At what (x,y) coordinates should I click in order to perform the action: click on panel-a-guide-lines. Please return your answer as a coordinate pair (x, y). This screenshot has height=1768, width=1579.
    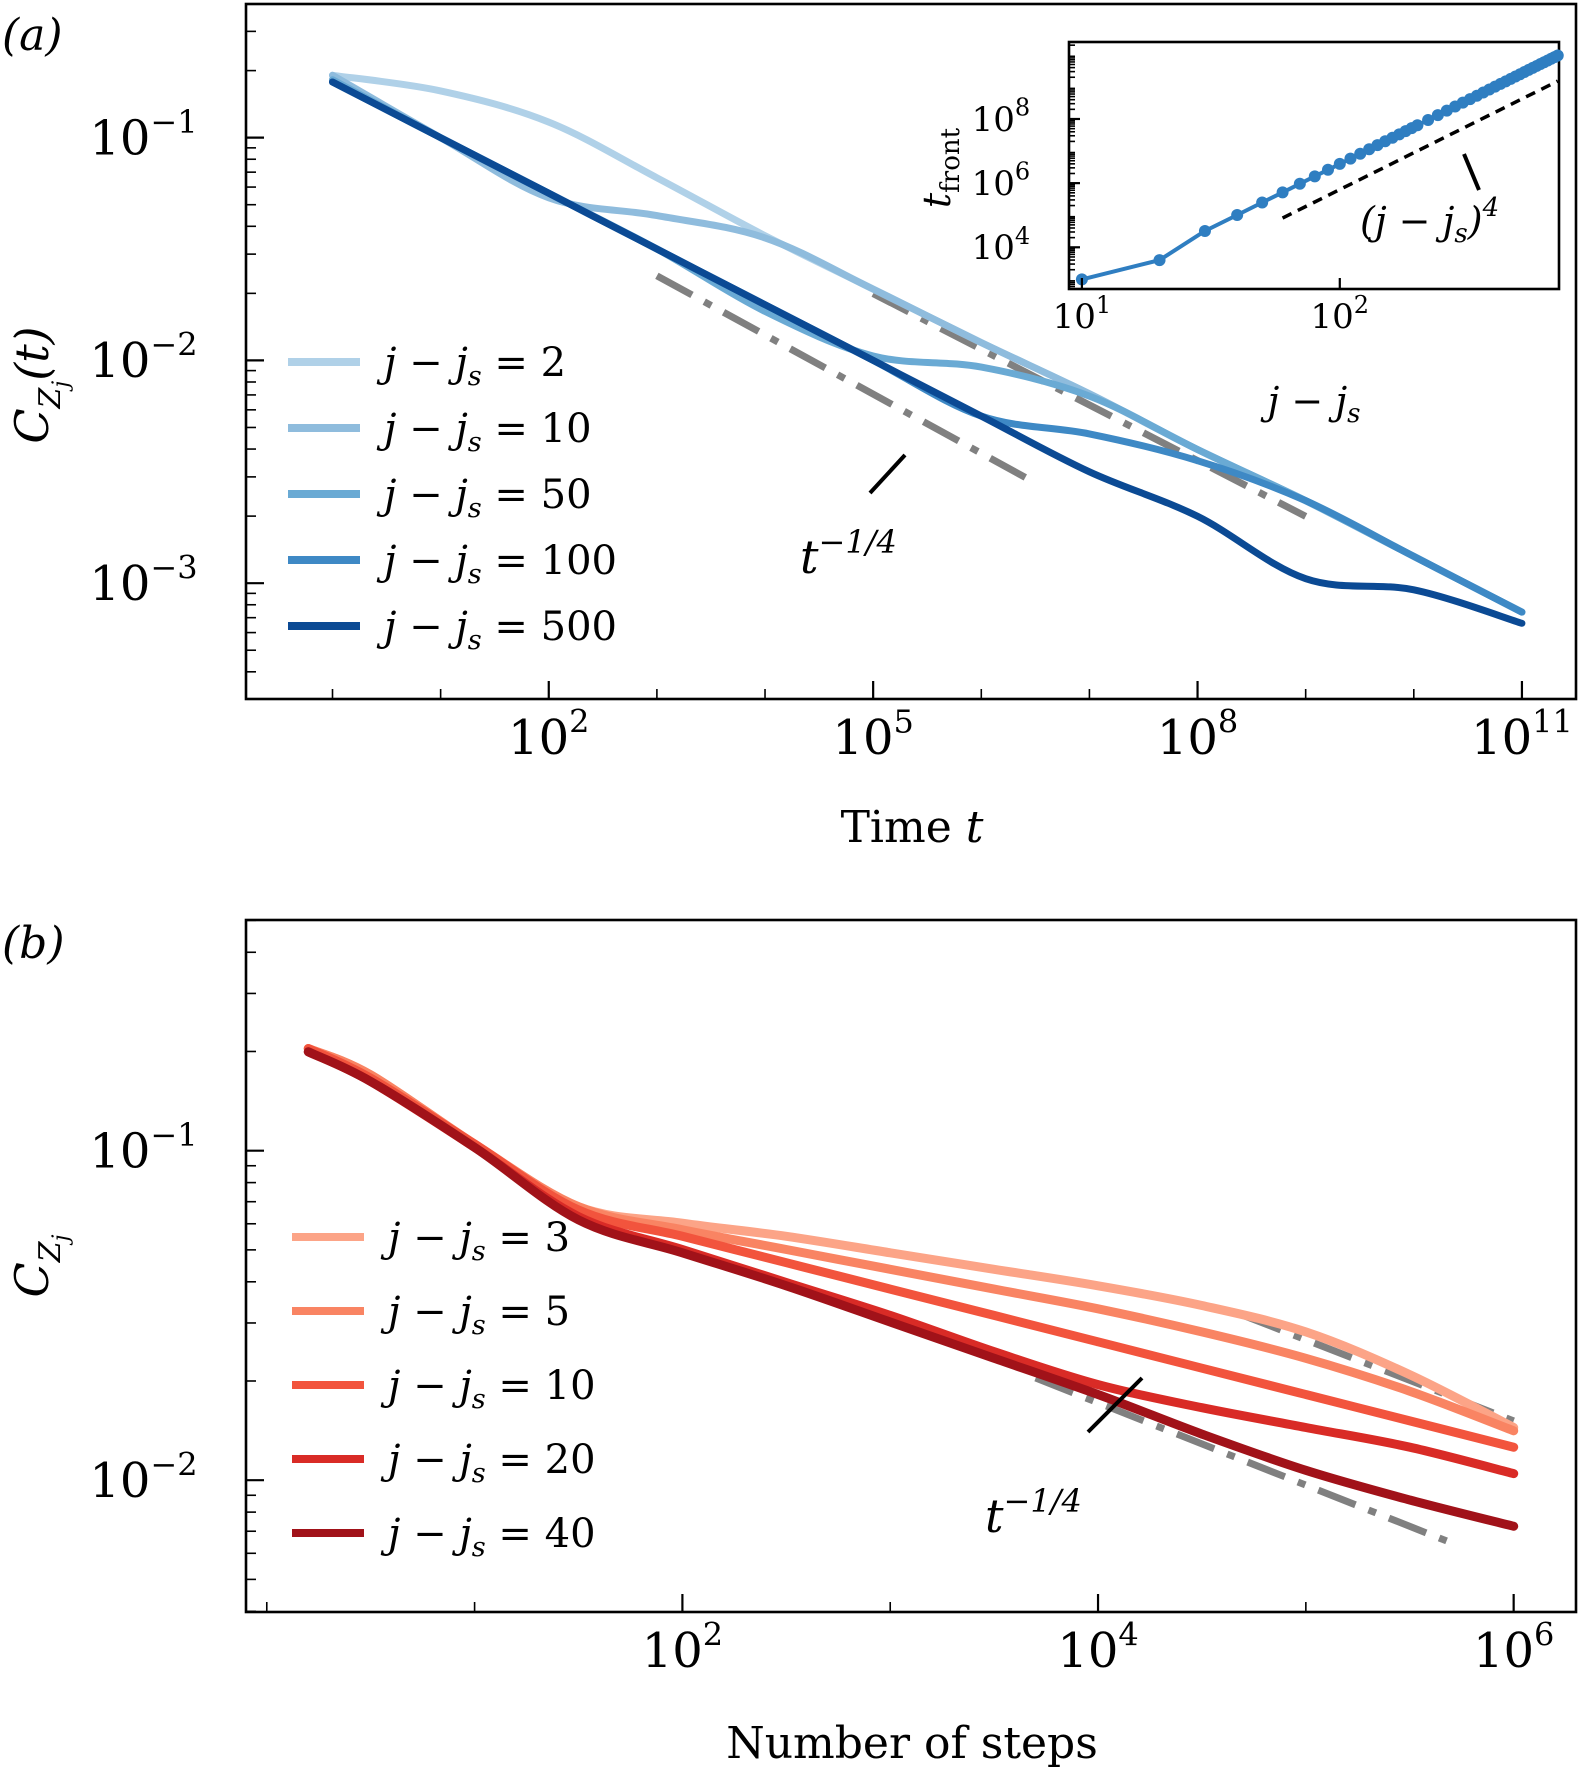
    Looking at the image, I should click on (981, 396).